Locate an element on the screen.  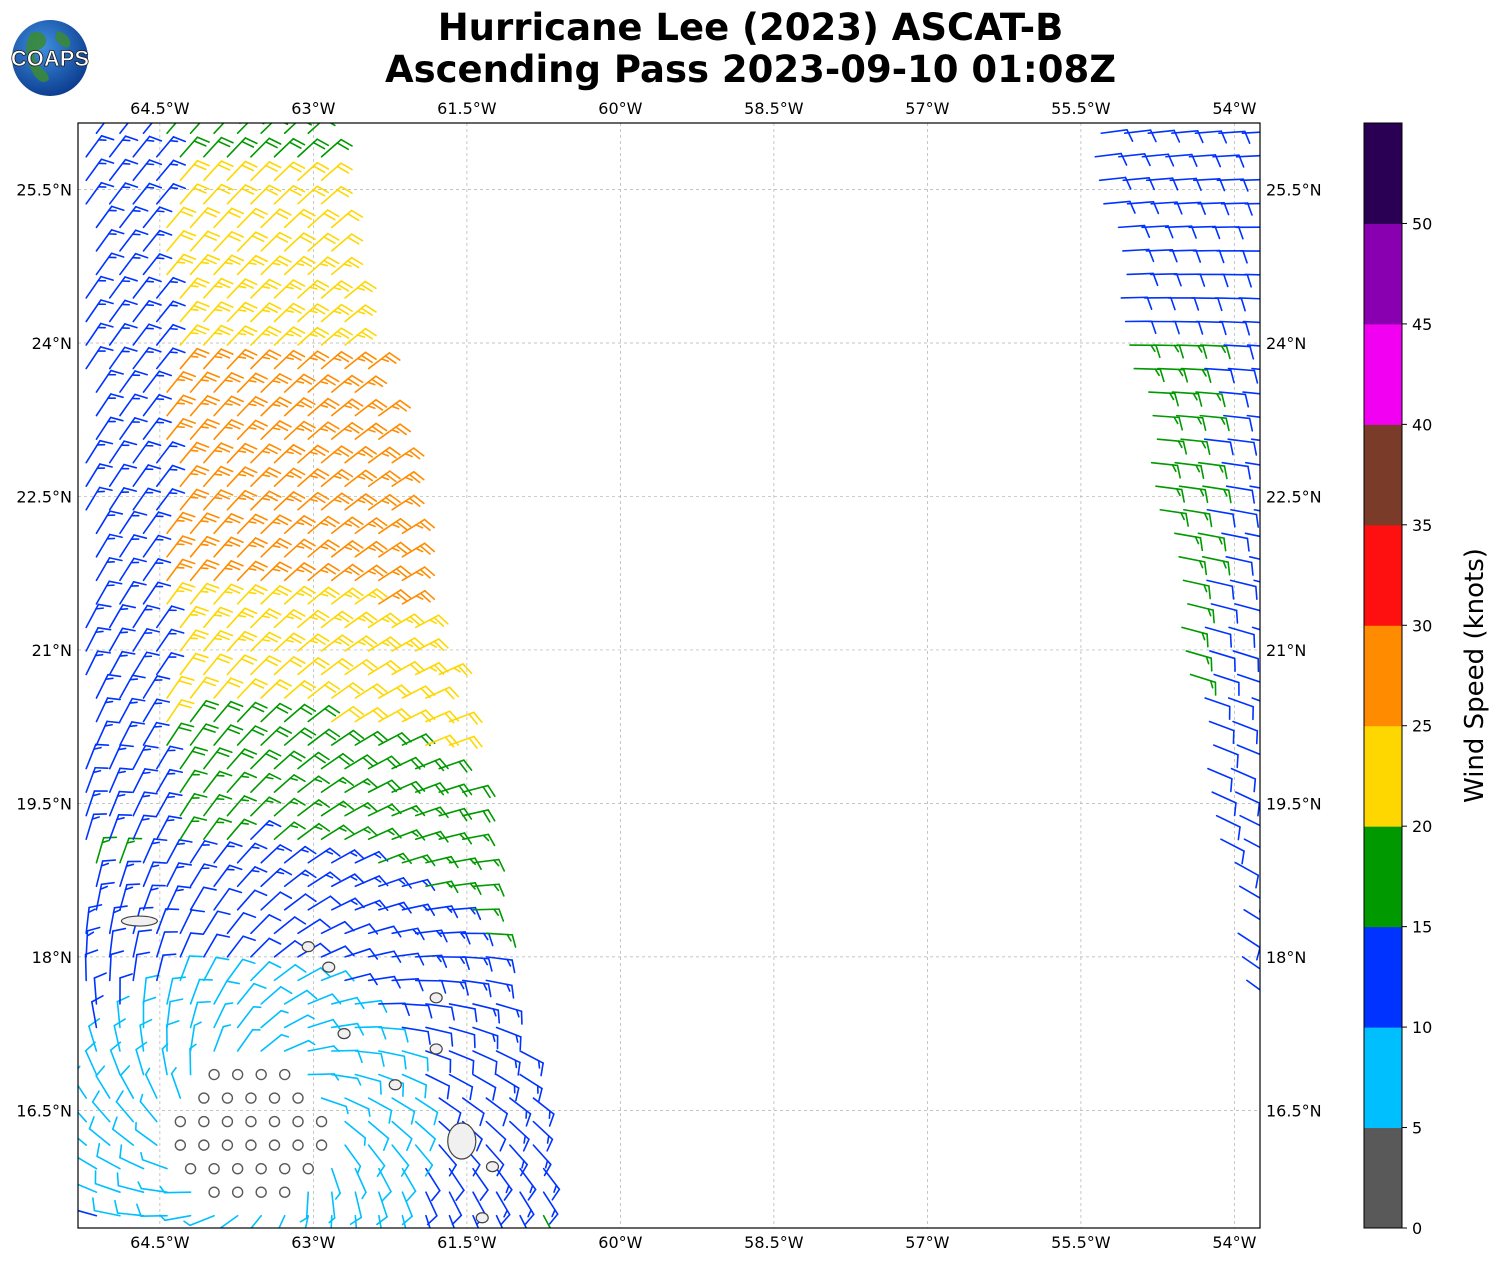
colorbar-label: Wind Speed (knots) is located at coordinates (1475, 675).